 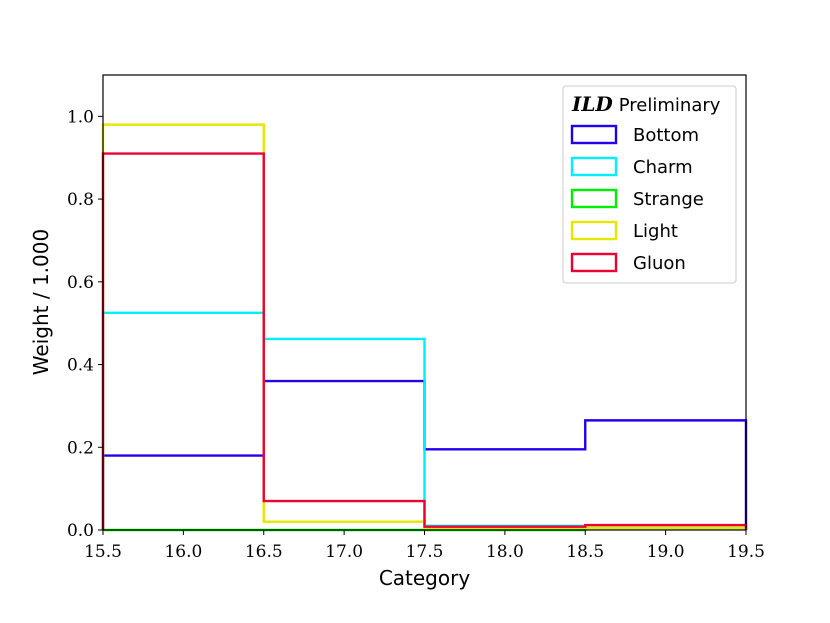 What do you see at coordinates (80, 283) in the screenshot?
I see `y-tick-label: 0.6` at bounding box center [80, 283].